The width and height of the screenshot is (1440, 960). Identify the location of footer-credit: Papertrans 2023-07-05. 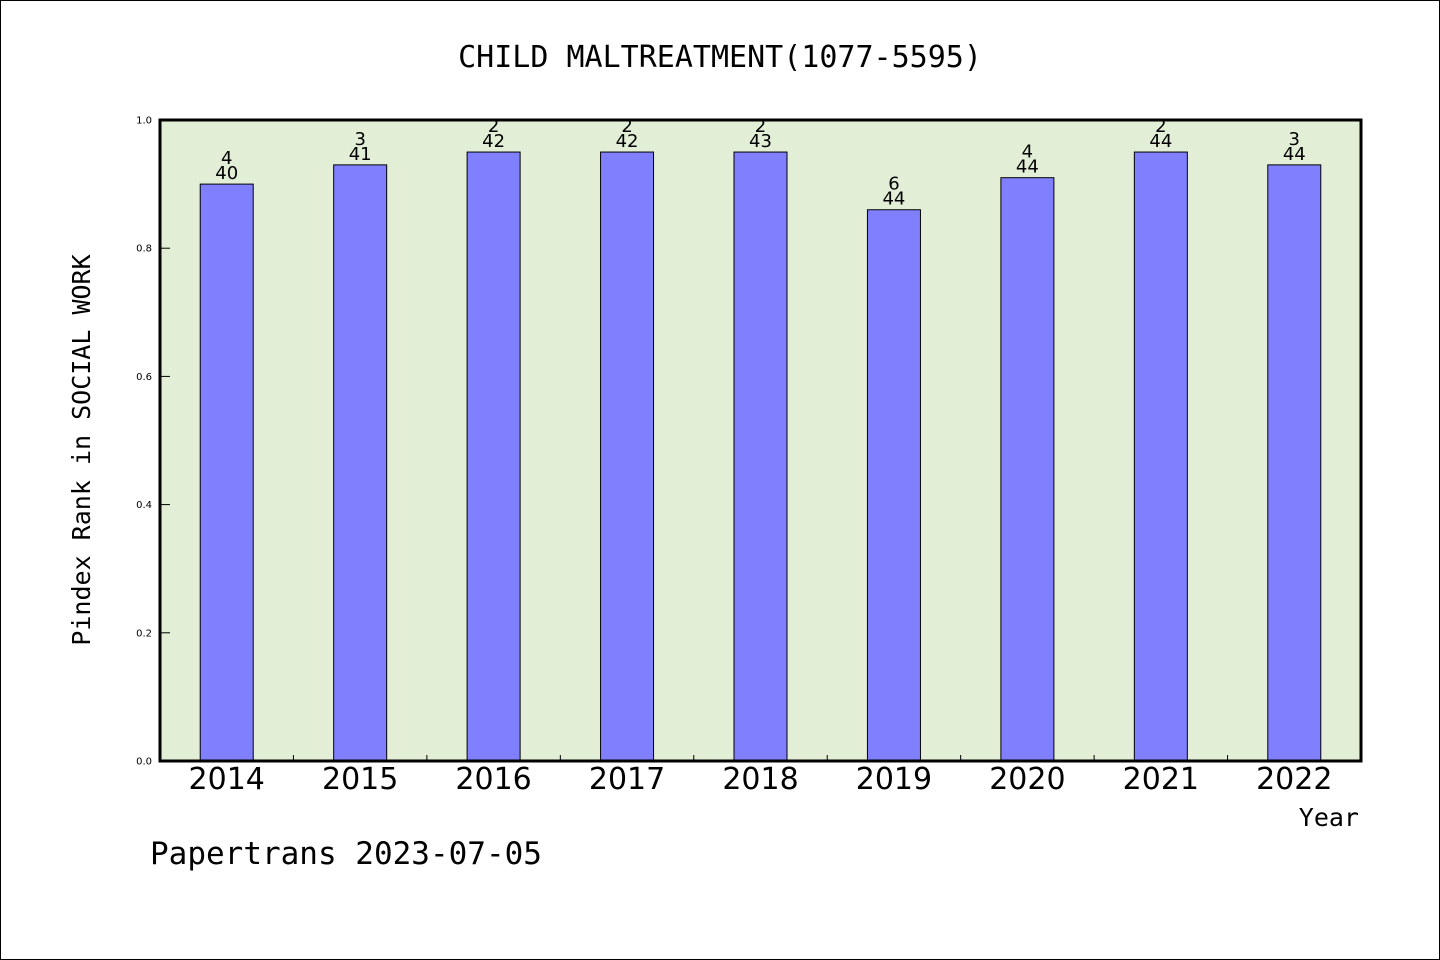
(346, 854).